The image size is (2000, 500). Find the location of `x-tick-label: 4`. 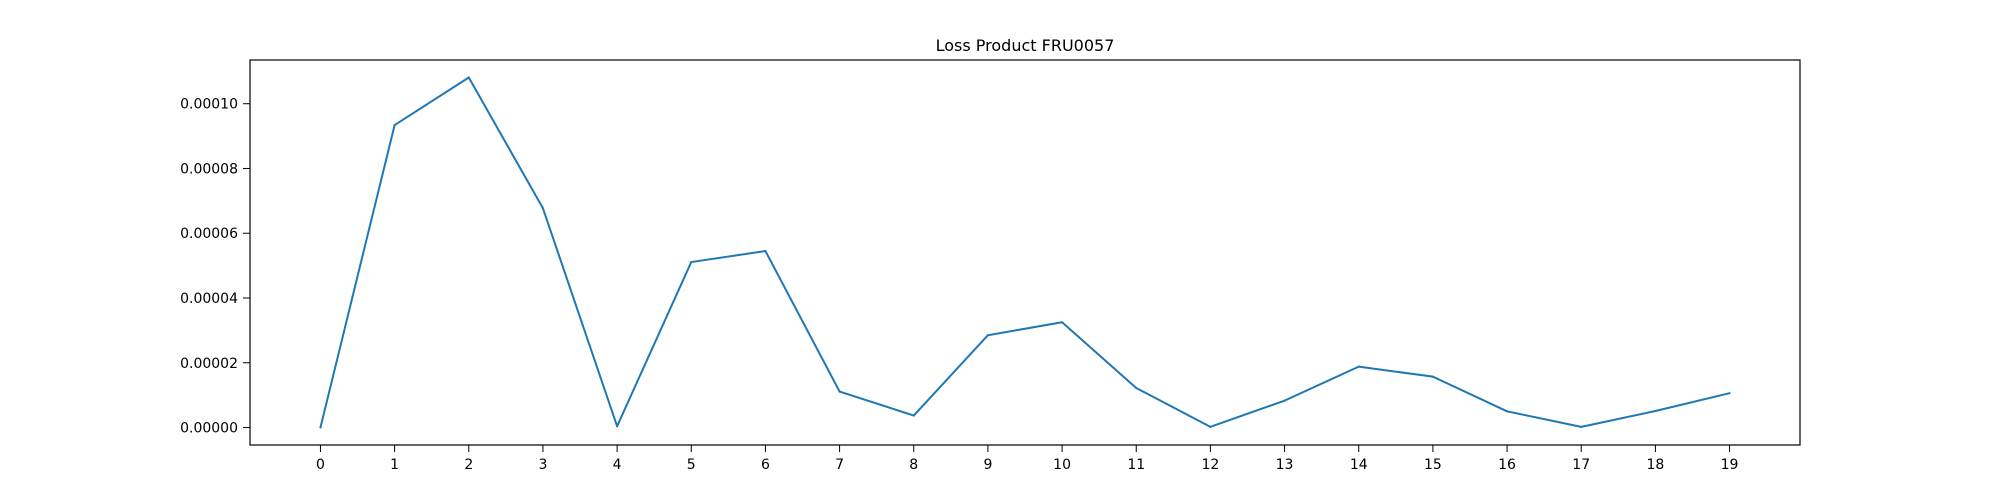

x-tick-label: 4 is located at coordinates (617, 465).